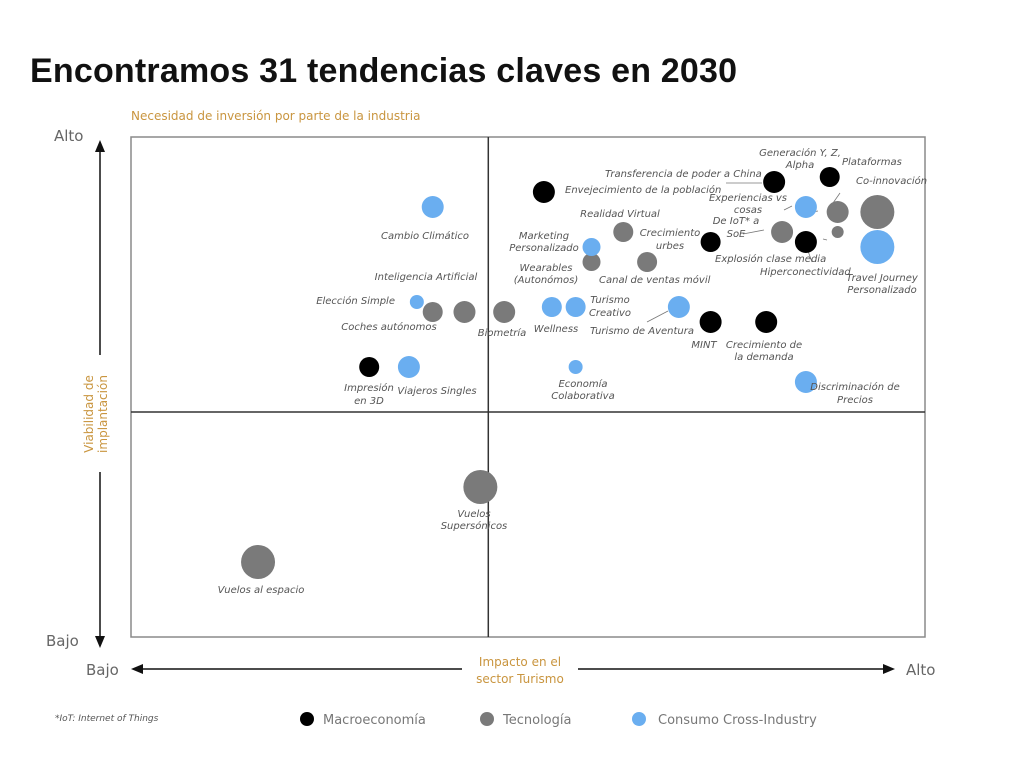  What do you see at coordinates (556, 329) in the screenshot?
I see `label-27: Wellness` at bounding box center [556, 329].